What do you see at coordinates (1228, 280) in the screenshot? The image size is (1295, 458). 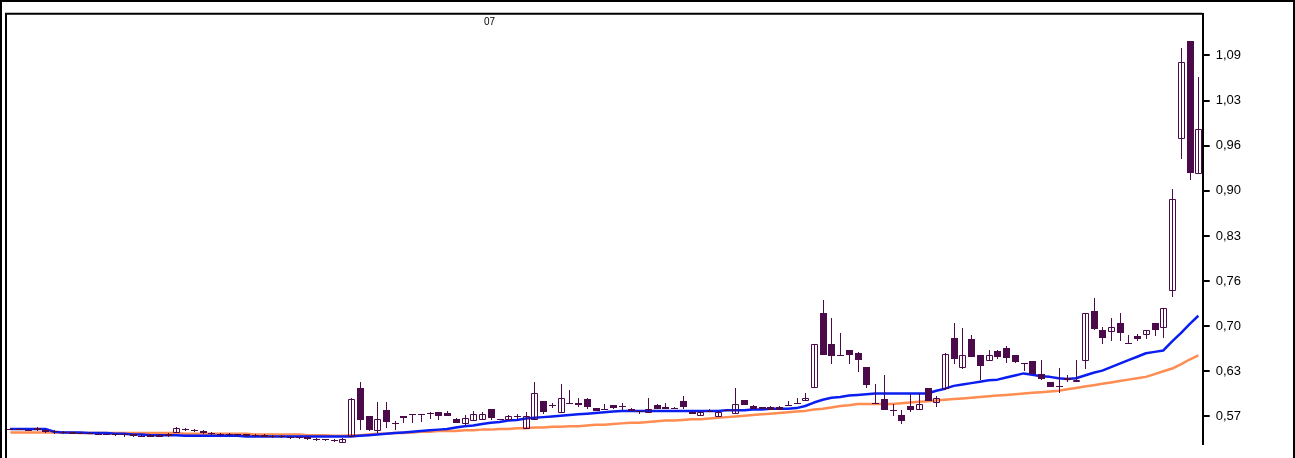 I see `y-tick-label: 0,76` at bounding box center [1228, 280].